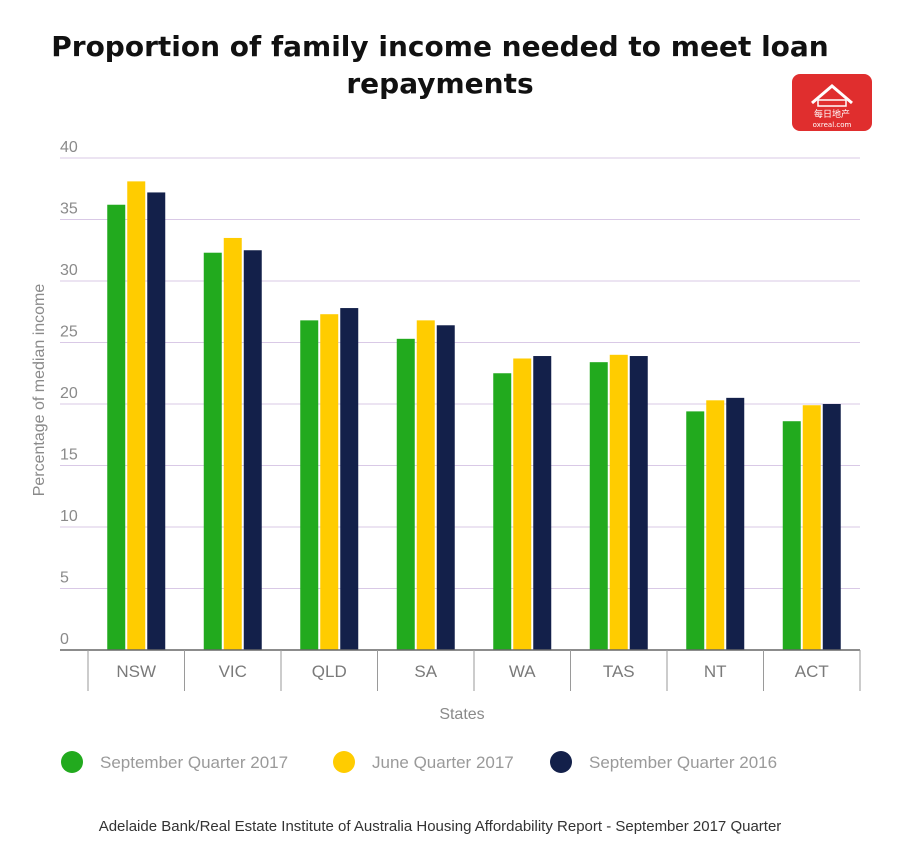  Describe the element at coordinates (233, 671) in the screenshot. I see `x-tick-label: VIC` at that location.